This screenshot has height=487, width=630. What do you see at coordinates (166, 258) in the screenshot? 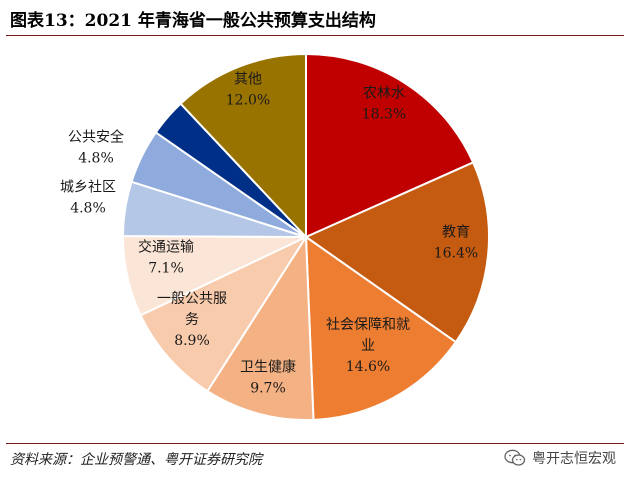
I see `slice-label-5: 交通运输 7.1%` at bounding box center [166, 258].